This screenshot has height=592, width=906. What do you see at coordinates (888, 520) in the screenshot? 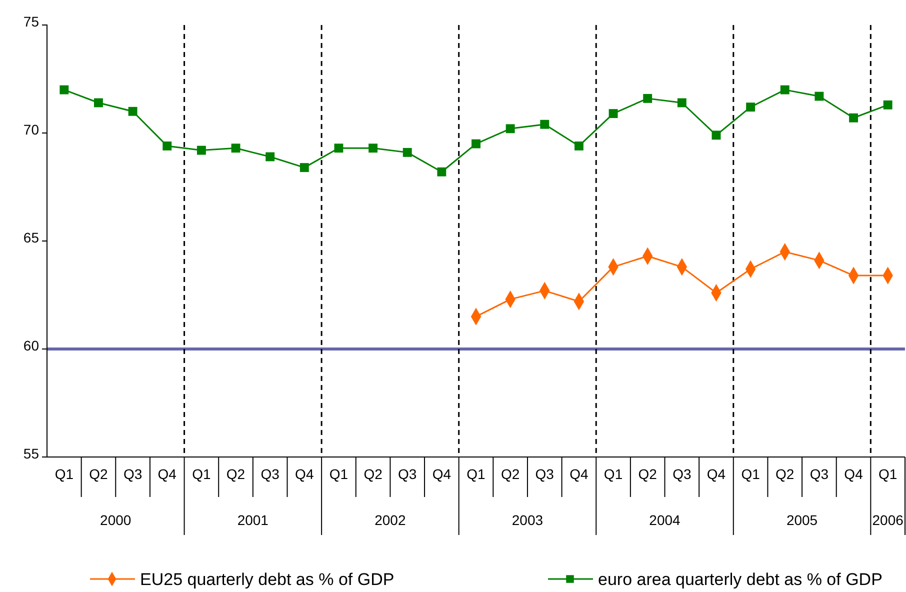
I see `text: 2006` at bounding box center [888, 520].